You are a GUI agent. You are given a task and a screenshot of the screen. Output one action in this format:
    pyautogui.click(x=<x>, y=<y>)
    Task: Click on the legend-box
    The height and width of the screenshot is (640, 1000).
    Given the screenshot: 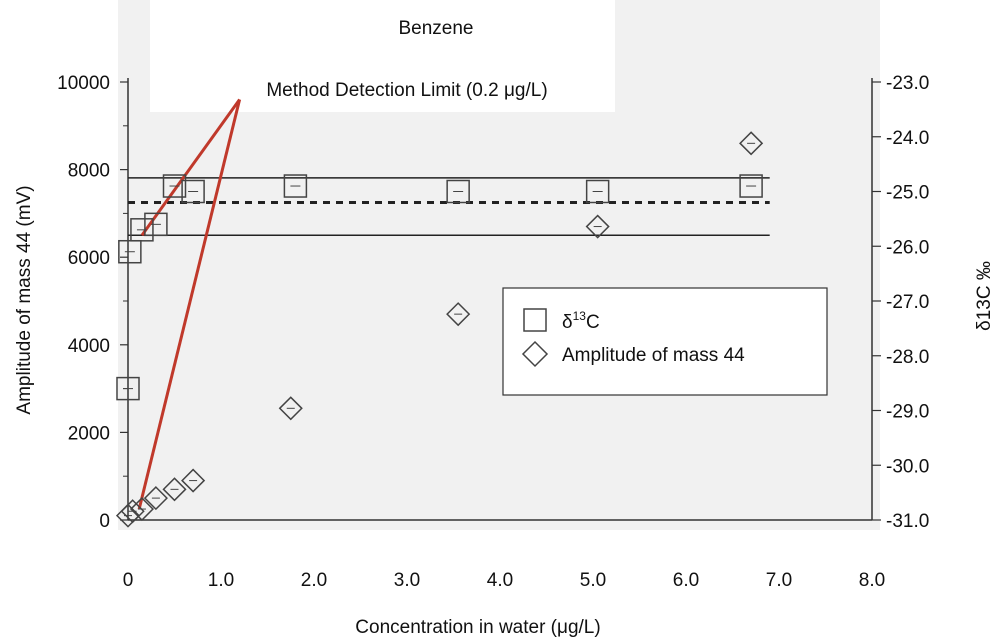 What is the action you would take?
    pyautogui.click(x=665, y=341)
    